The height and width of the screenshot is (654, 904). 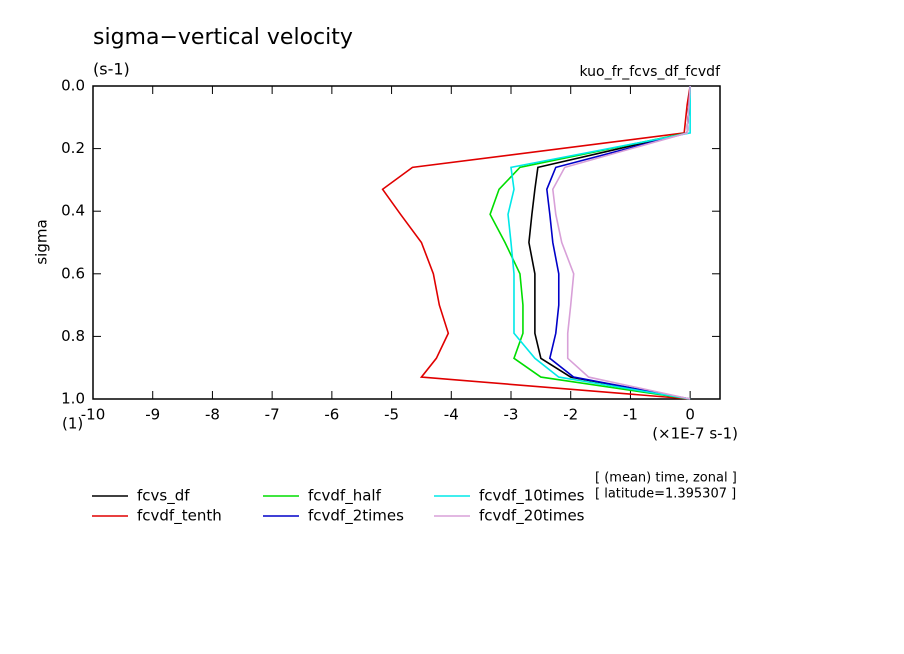 I want to click on x-tick-label: -2, so click(x=570, y=415).